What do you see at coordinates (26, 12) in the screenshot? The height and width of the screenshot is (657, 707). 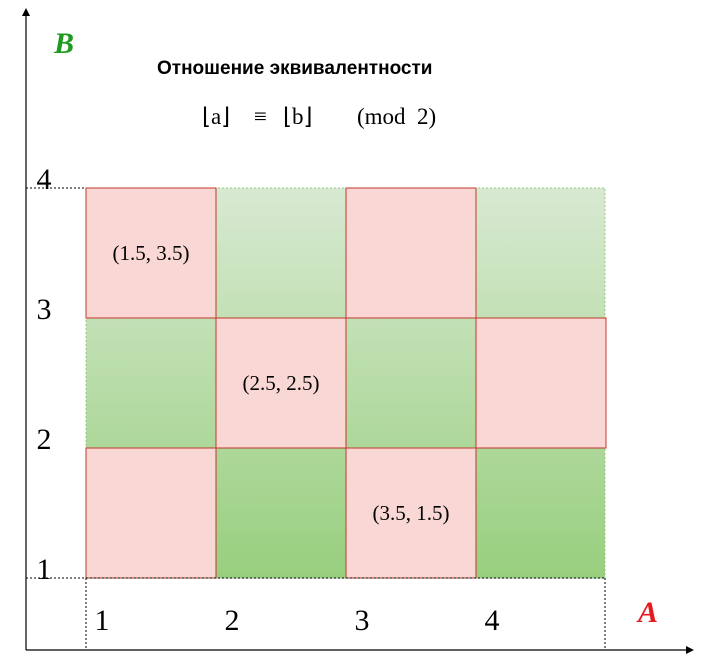 I see `y-axis-arrow-icon` at bounding box center [26, 12].